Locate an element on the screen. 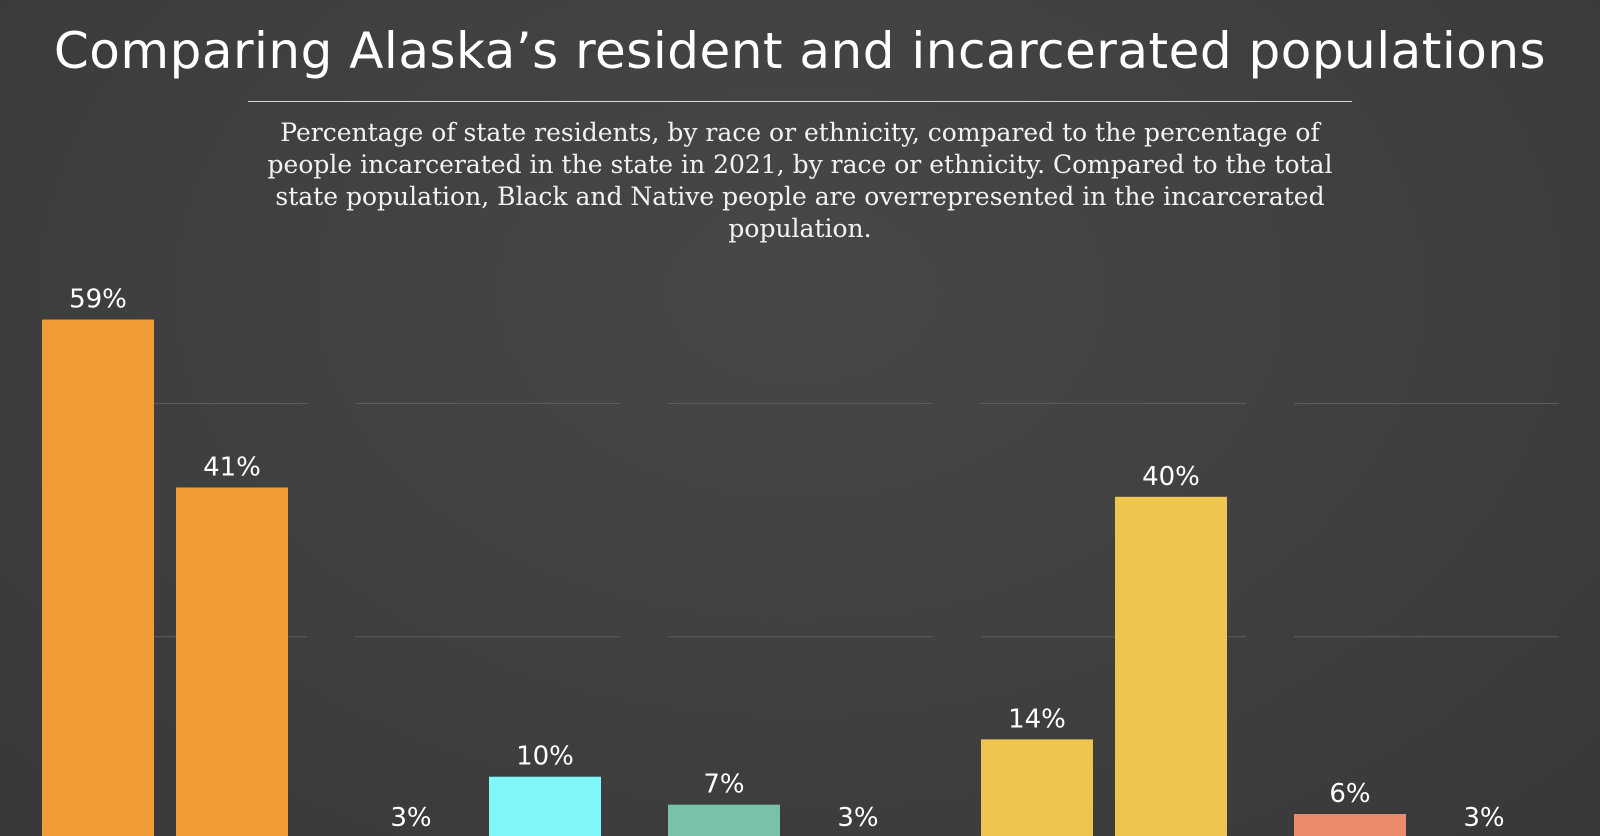  bar-label-group-0-1: 41% is located at coordinates (232, 467).